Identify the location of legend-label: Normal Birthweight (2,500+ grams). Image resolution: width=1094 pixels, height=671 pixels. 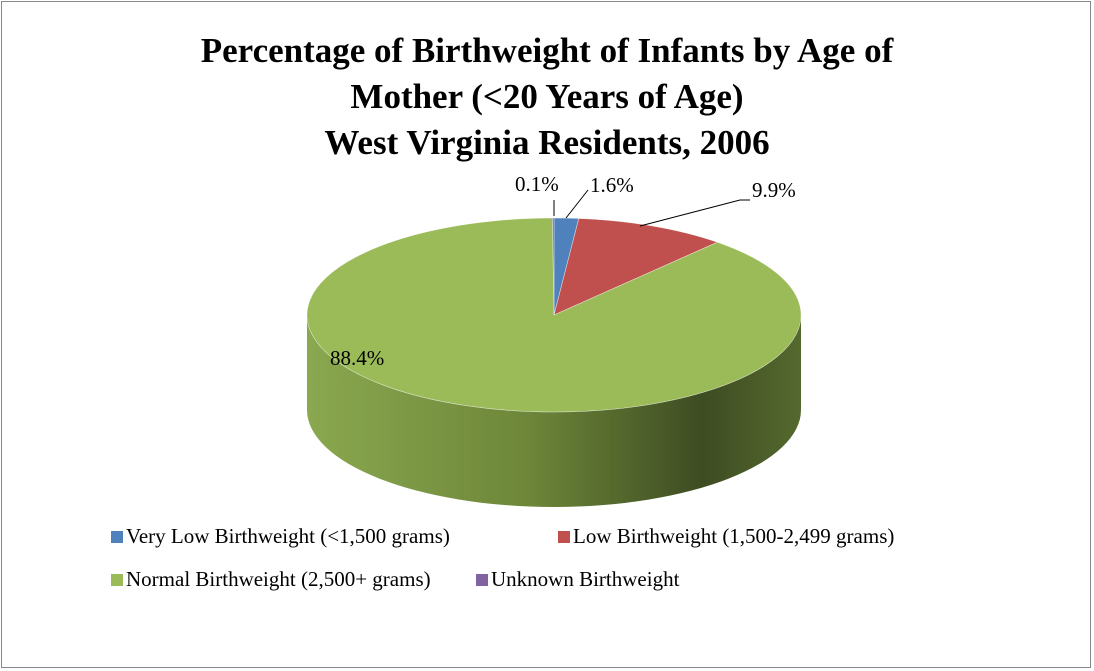
(278, 579).